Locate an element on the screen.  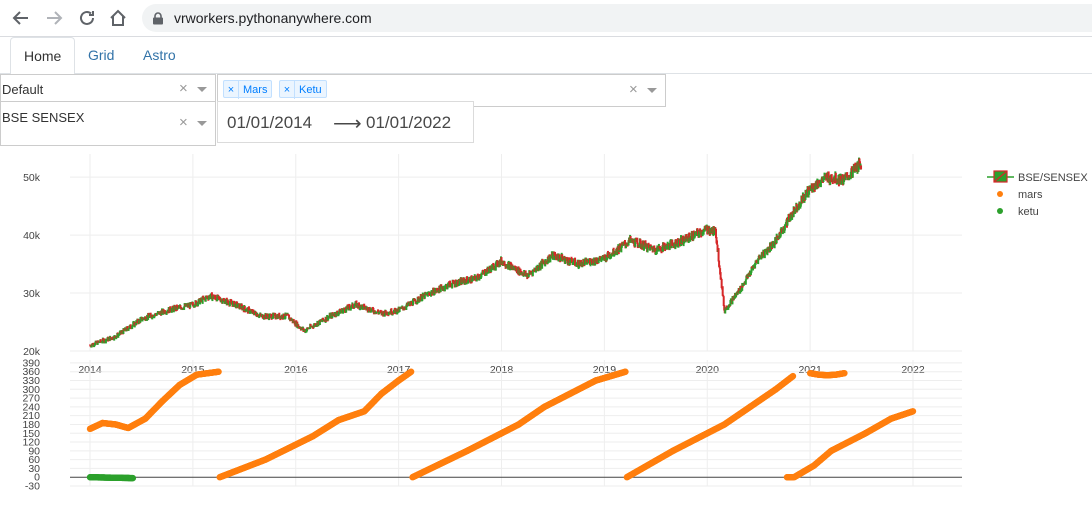
start-date-input: 01/01/2014 is located at coordinates (270, 122).